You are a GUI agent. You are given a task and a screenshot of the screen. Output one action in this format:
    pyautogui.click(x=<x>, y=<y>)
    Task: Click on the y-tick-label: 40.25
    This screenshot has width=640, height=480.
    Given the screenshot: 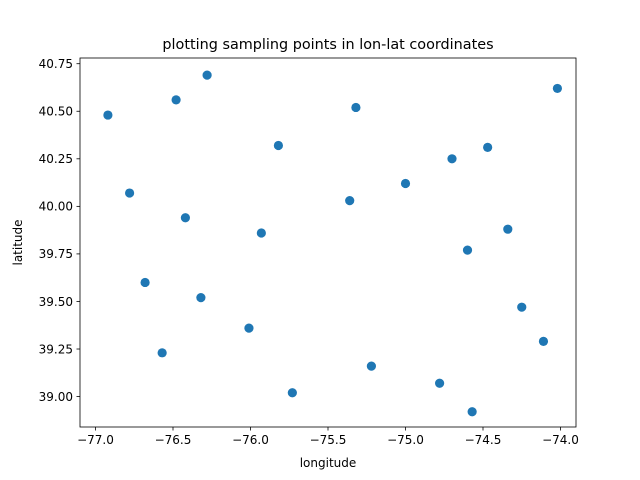 What is the action you would take?
    pyautogui.click(x=56, y=159)
    